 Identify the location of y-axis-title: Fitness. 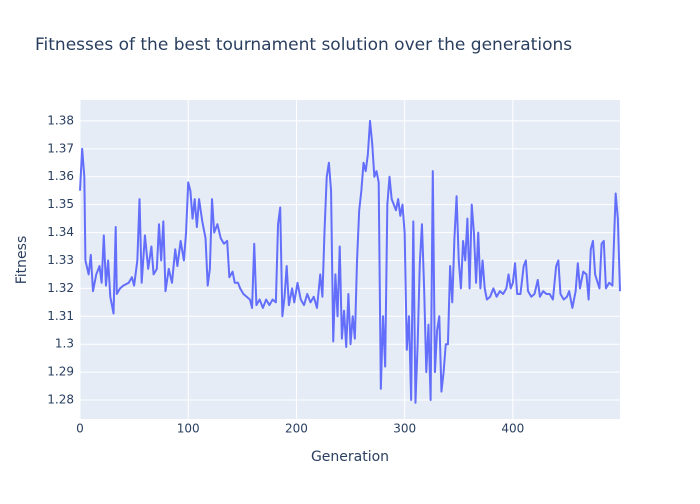
(22, 260).